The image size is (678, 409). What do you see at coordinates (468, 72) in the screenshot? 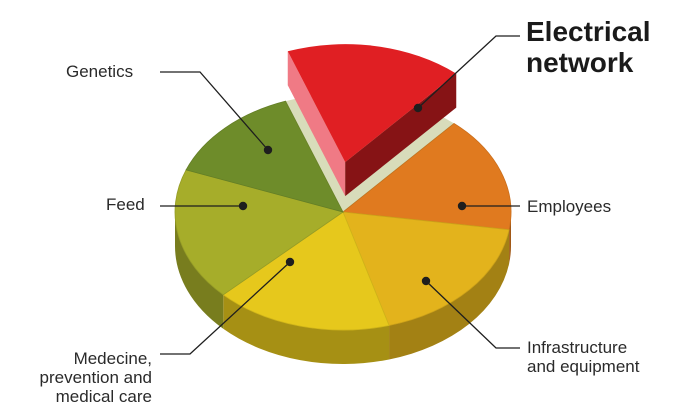
I see `callout-line-electrical-network` at bounding box center [468, 72].